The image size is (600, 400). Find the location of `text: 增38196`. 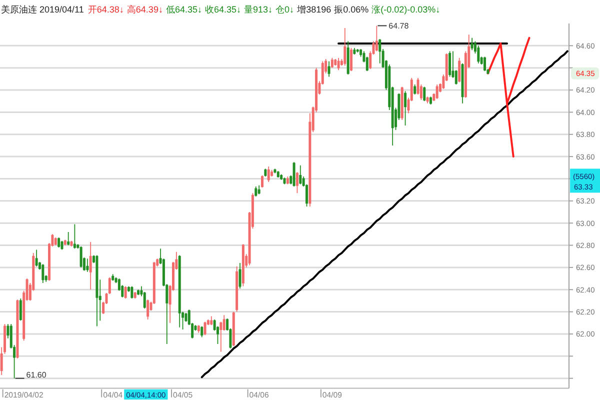

text: 增38196 is located at coordinates (314, 9).